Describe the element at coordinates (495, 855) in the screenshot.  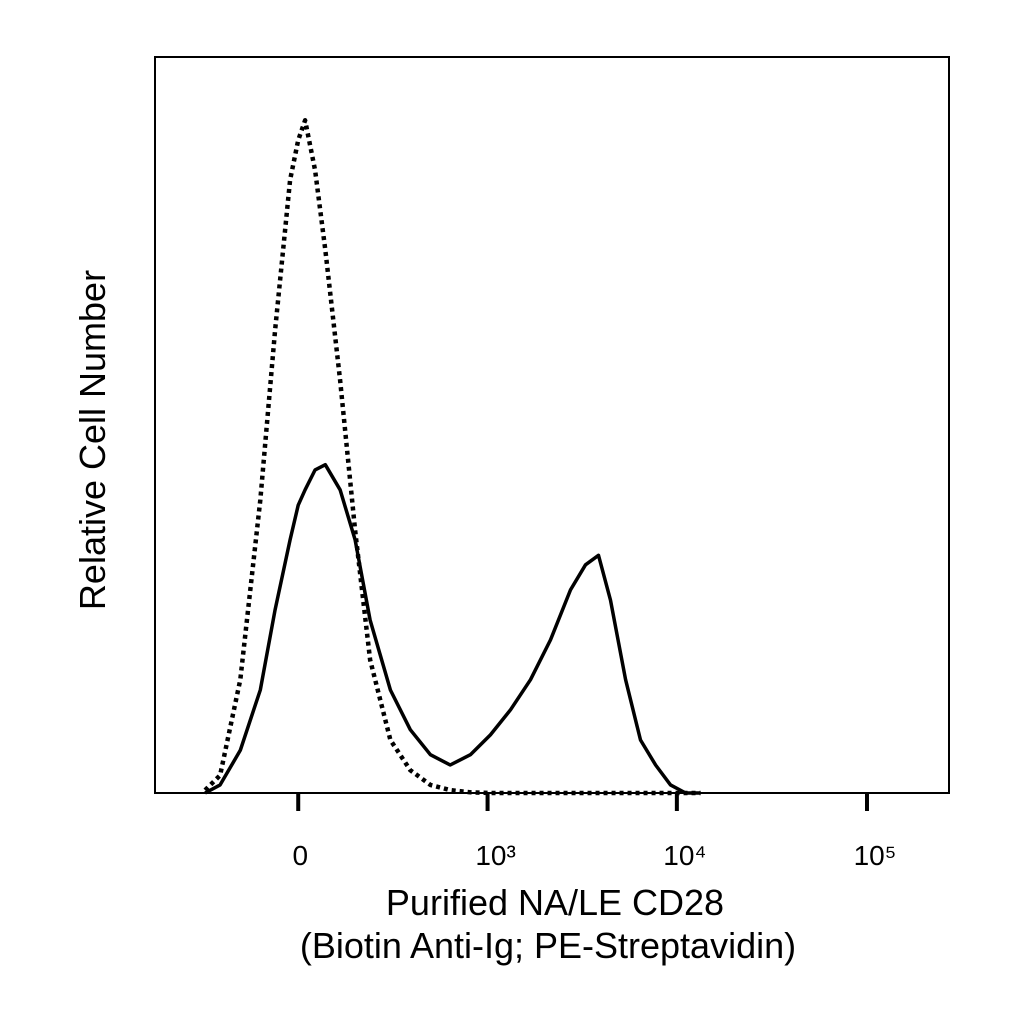
I see `x-tick-label: 10³` at that location.